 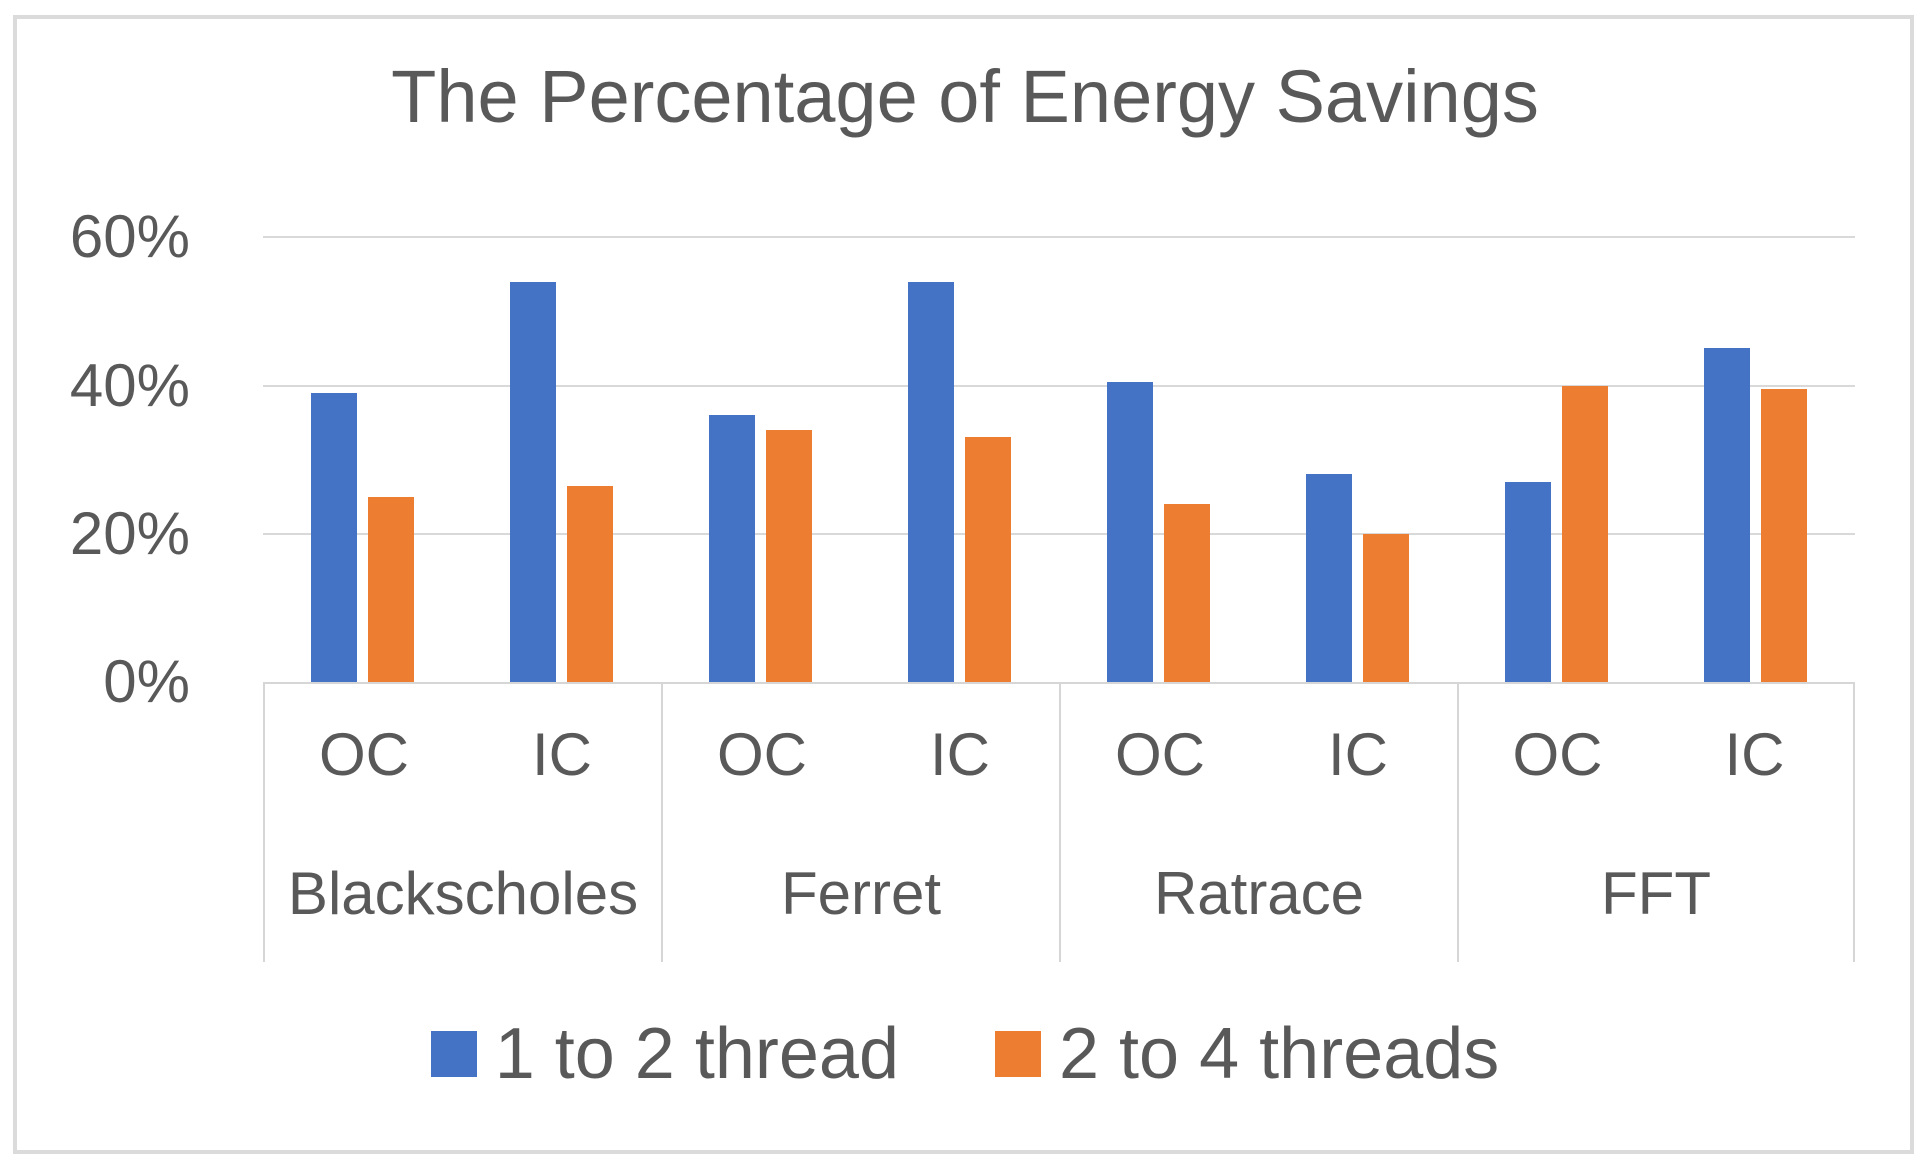 I want to click on y-tick-label: 0%, so click(x=146, y=681).